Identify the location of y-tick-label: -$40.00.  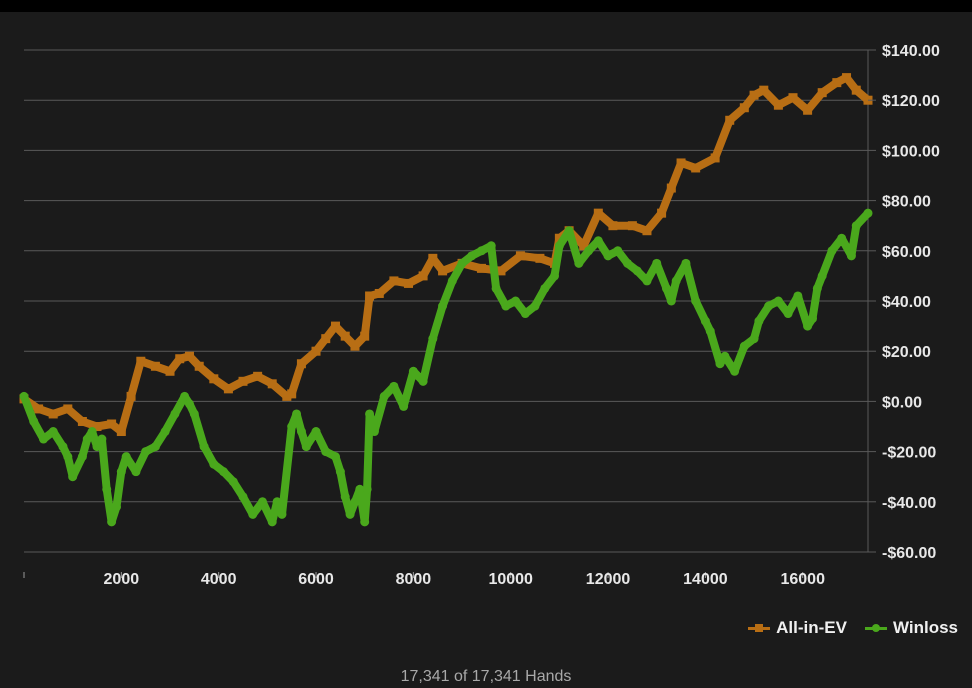
(909, 503).